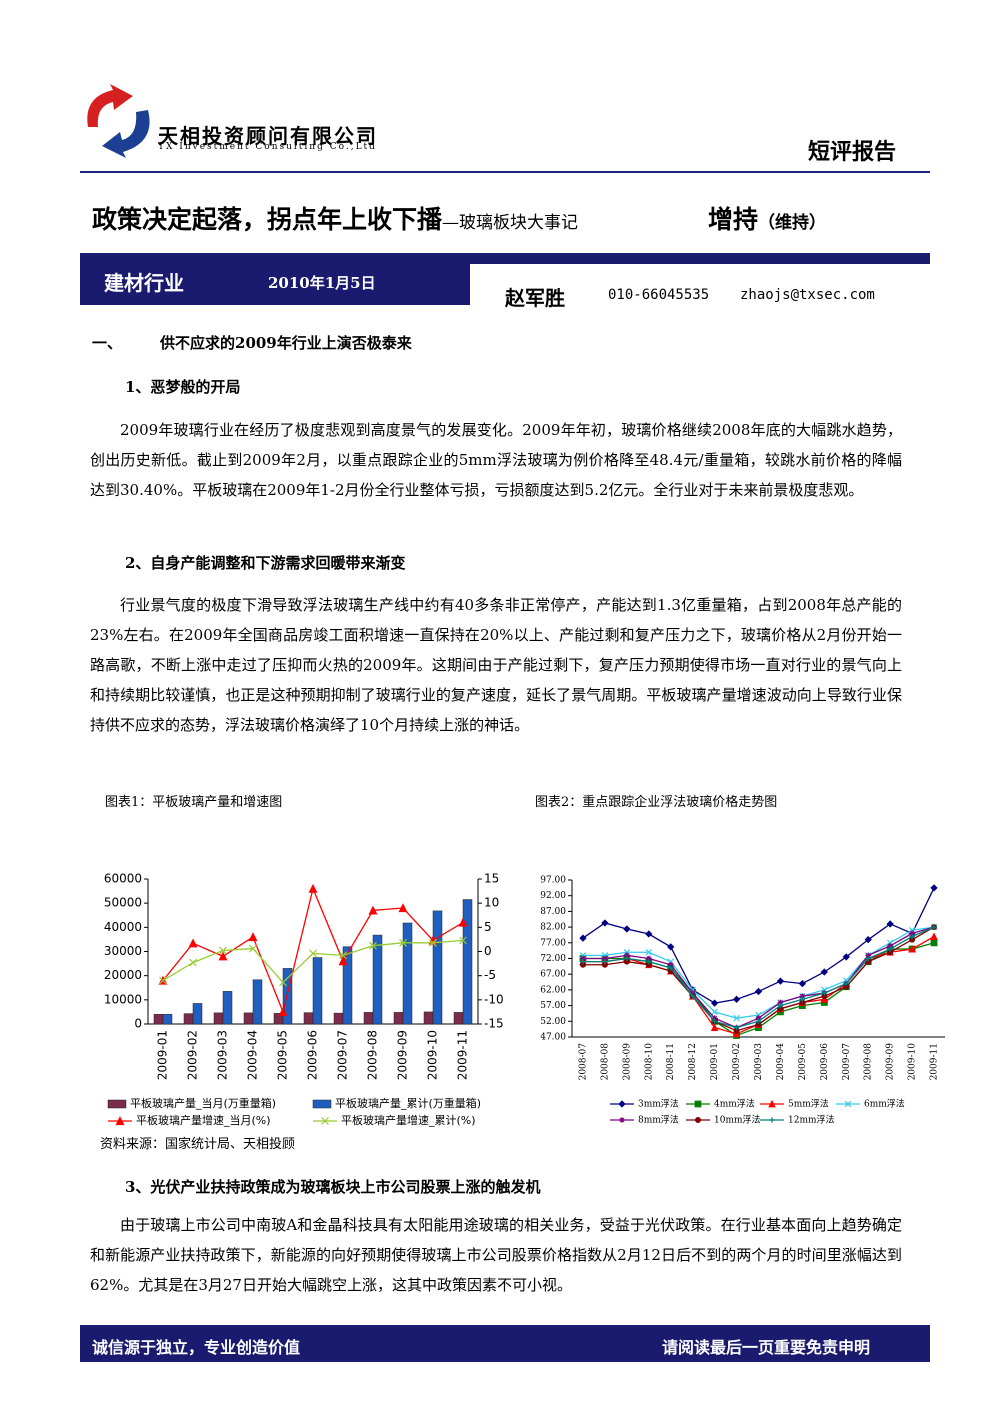 This screenshot has width=992, height=1403. What do you see at coordinates (535, 298) in the screenshot?
I see `analyst: 赵军胜` at bounding box center [535, 298].